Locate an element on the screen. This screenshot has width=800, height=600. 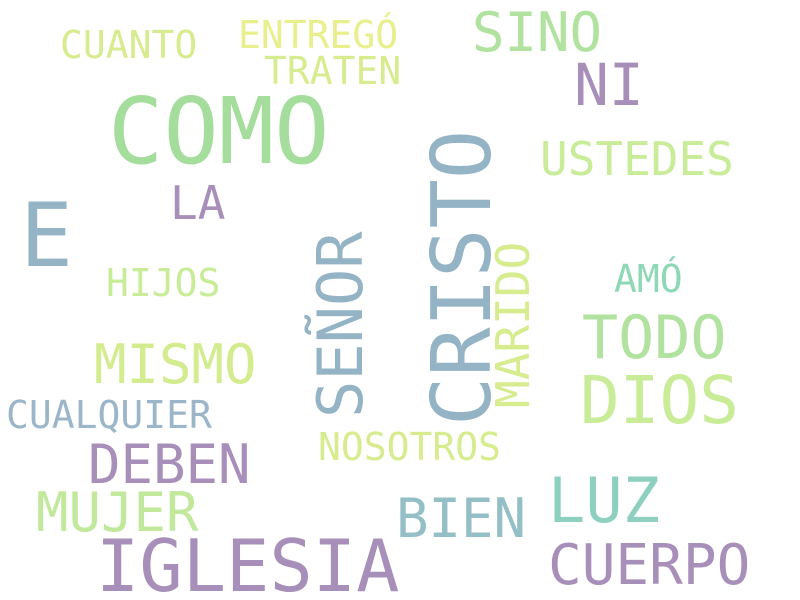
word-amo: AMÓ is located at coordinates (648, 279).